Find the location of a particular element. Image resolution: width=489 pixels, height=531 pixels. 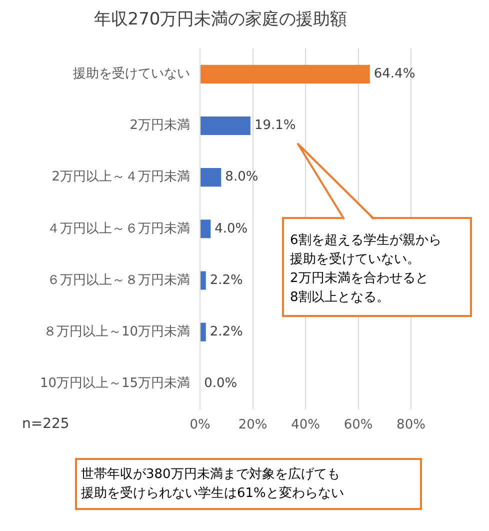

y-tick-label: 2万円以上～４万円未満 is located at coordinates (121, 177).